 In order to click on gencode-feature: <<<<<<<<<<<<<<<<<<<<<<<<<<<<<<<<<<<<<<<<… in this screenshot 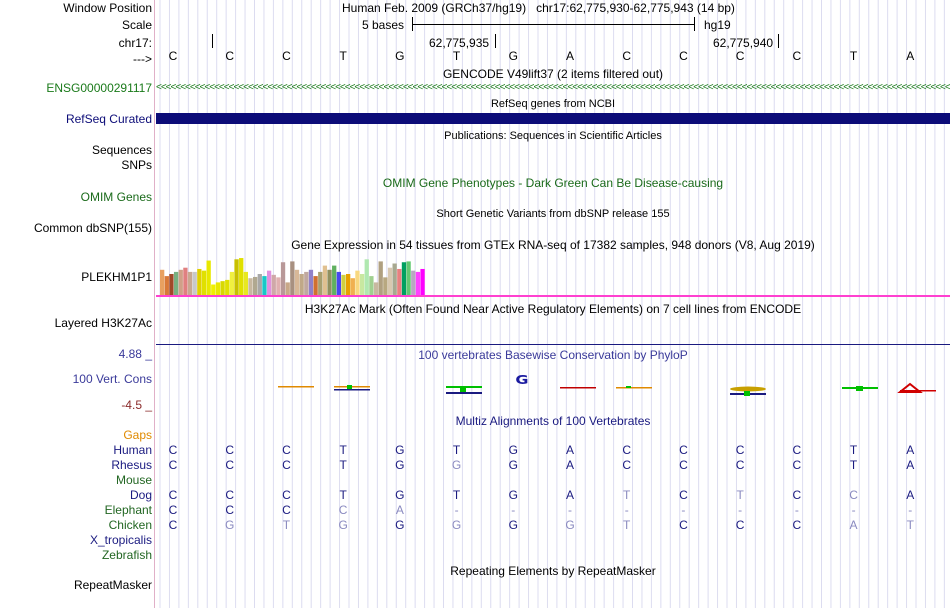, I will do `click(553, 87)`.